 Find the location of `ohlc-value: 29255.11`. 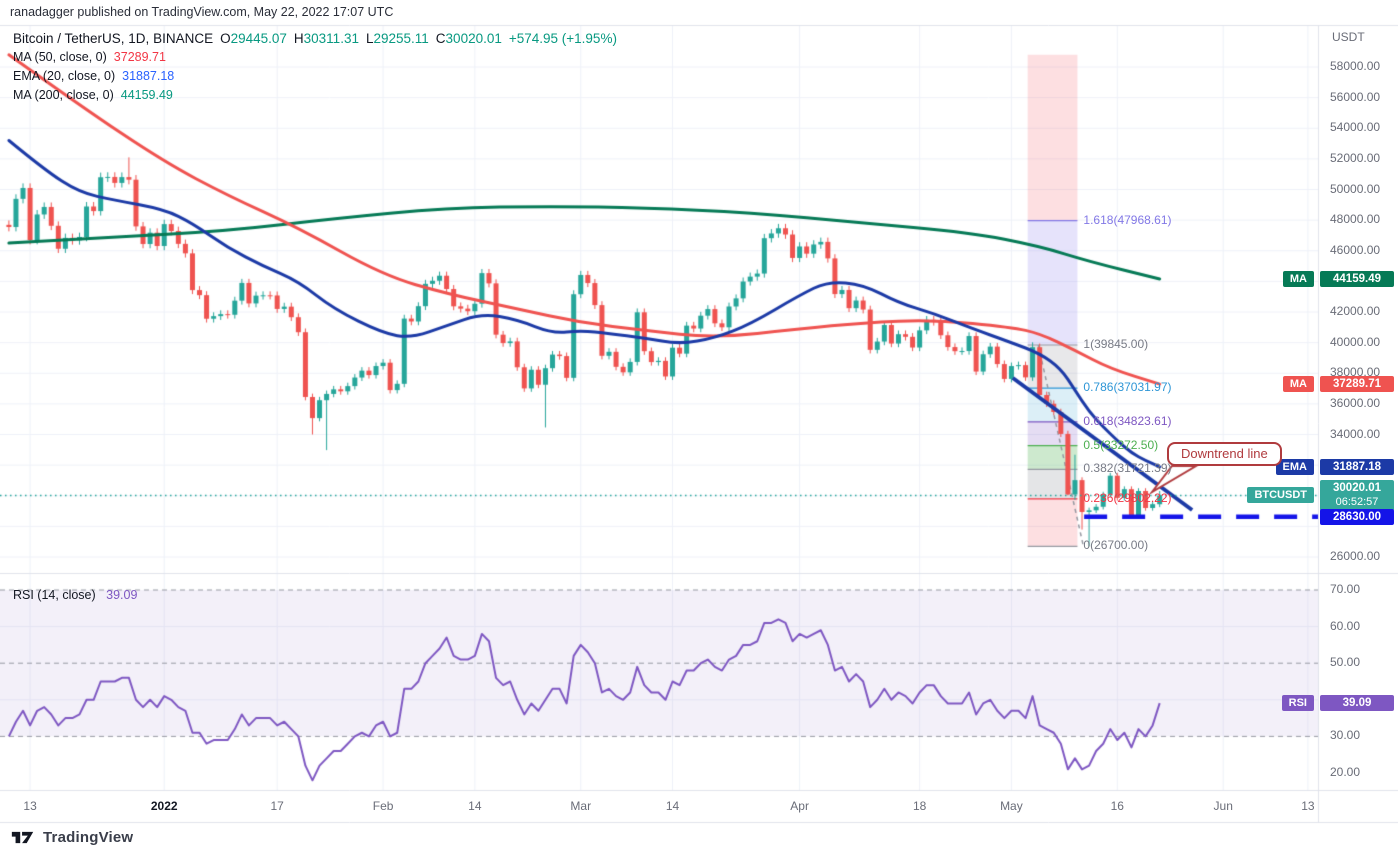

ohlc-value: 29255.11 is located at coordinates (401, 38).